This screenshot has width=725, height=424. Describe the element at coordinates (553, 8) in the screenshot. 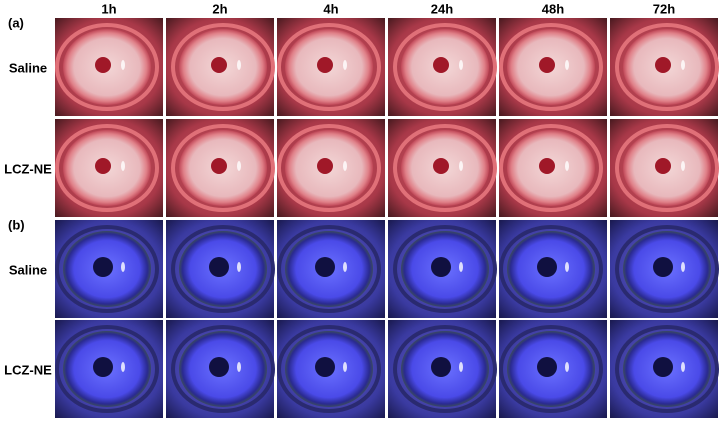

I see `column-header: 48h` at that location.